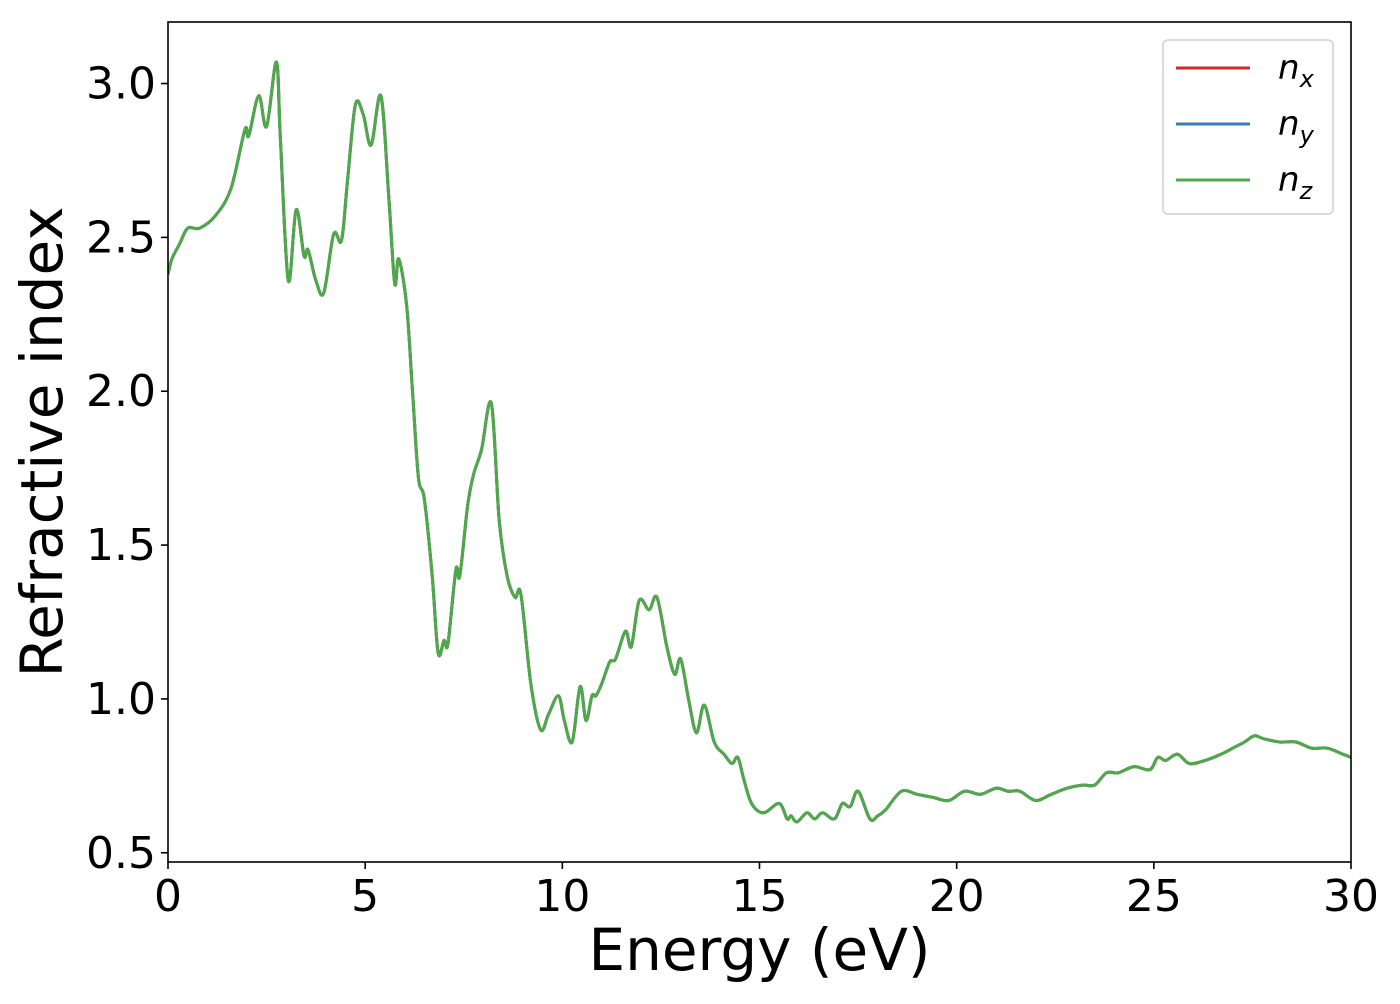 The image size is (1400, 1004). I want to click on legend-box, so click(1248, 127).